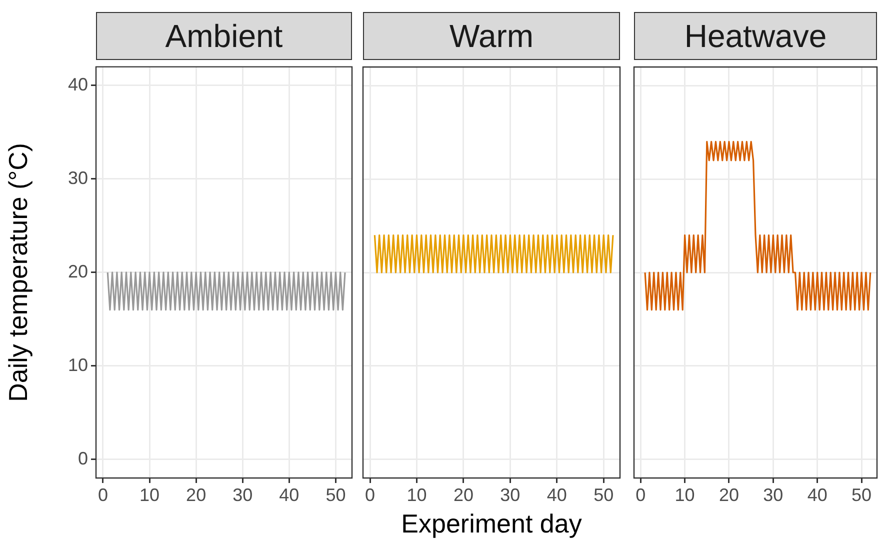 The width and height of the screenshot is (880, 545). Describe the element at coordinates (78, 178) in the screenshot. I see `y-tick-label: 30` at that location.